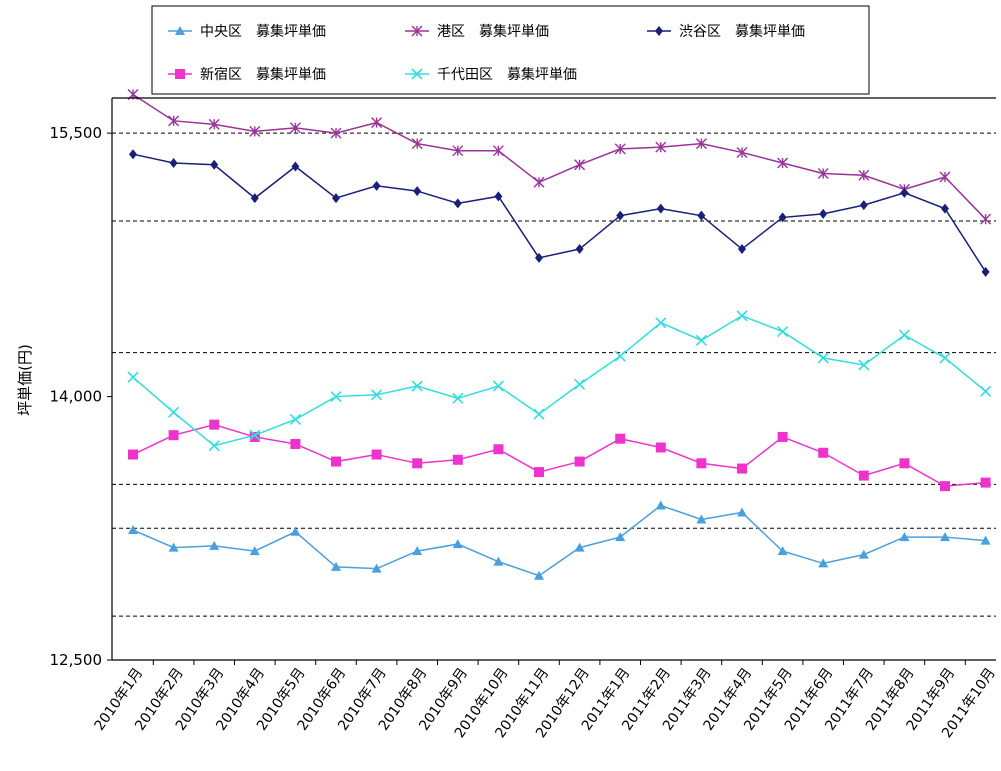  What do you see at coordinates (76, 133) in the screenshot?
I see `y-tick-label: 15,500` at bounding box center [76, 133].